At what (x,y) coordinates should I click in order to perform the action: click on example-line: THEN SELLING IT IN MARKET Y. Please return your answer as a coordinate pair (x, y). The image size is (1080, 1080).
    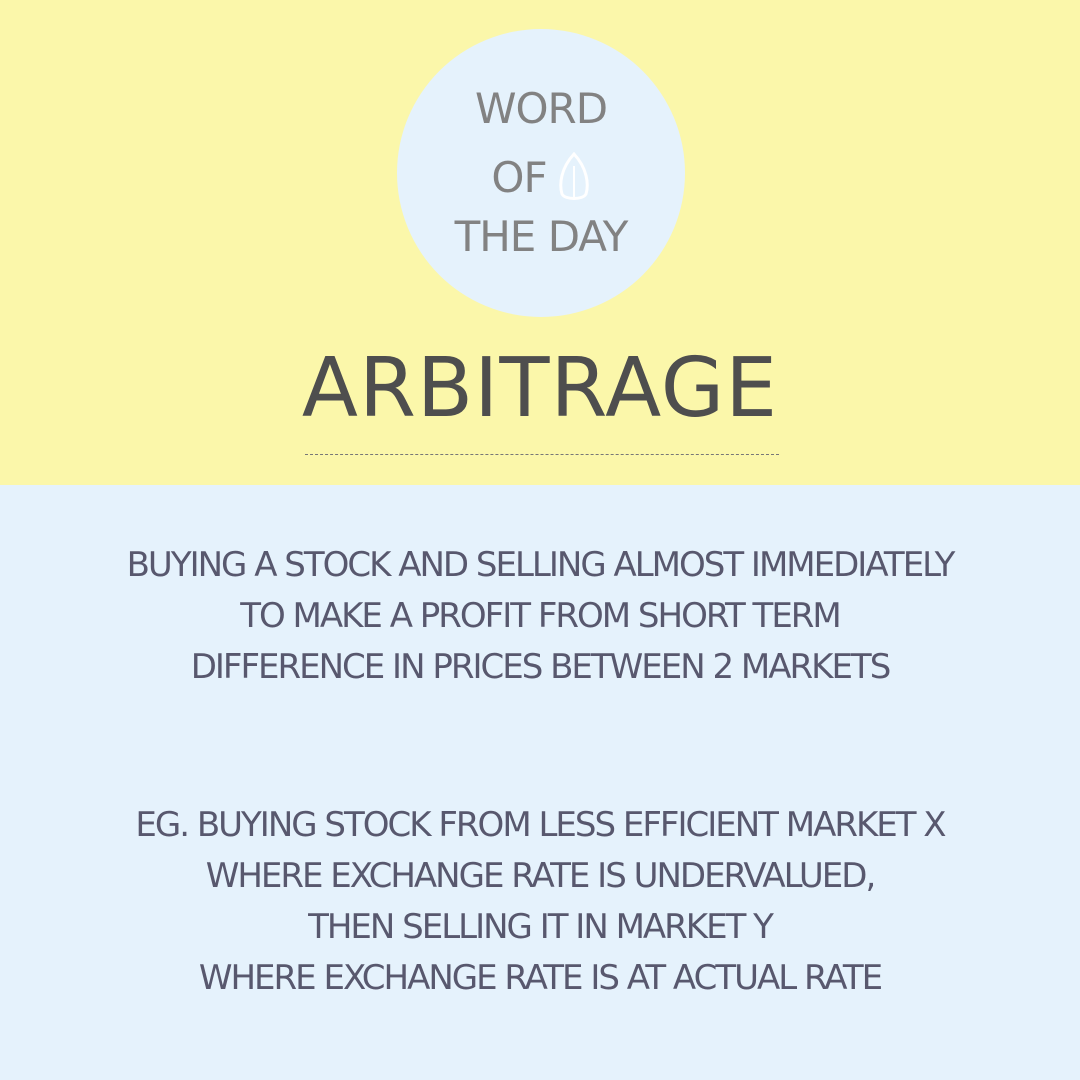
    Looking at the image, I should click on (541, 927).